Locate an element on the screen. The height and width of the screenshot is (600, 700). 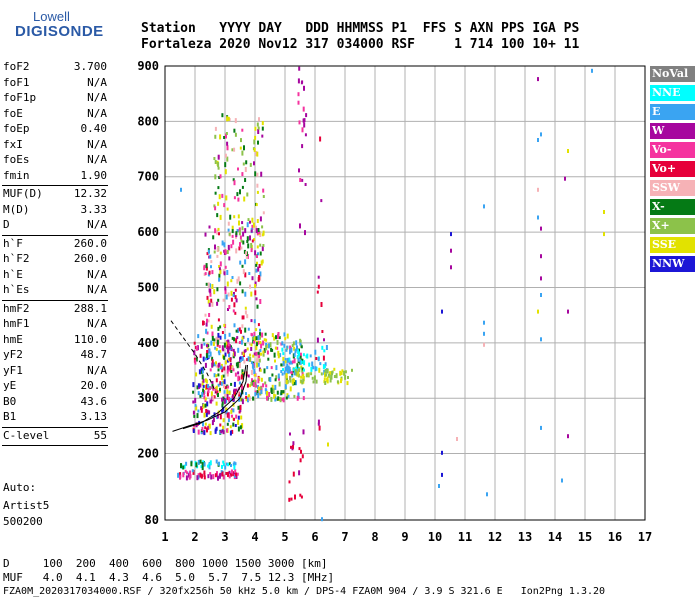
x-tick-label: 6 is located at coordinates (314, 537).